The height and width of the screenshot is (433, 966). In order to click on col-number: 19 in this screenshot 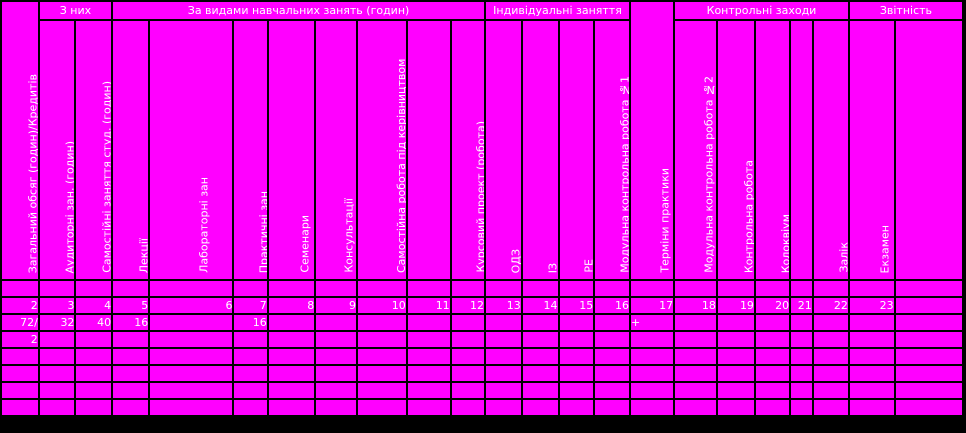, I will do `click(735, 305)`.